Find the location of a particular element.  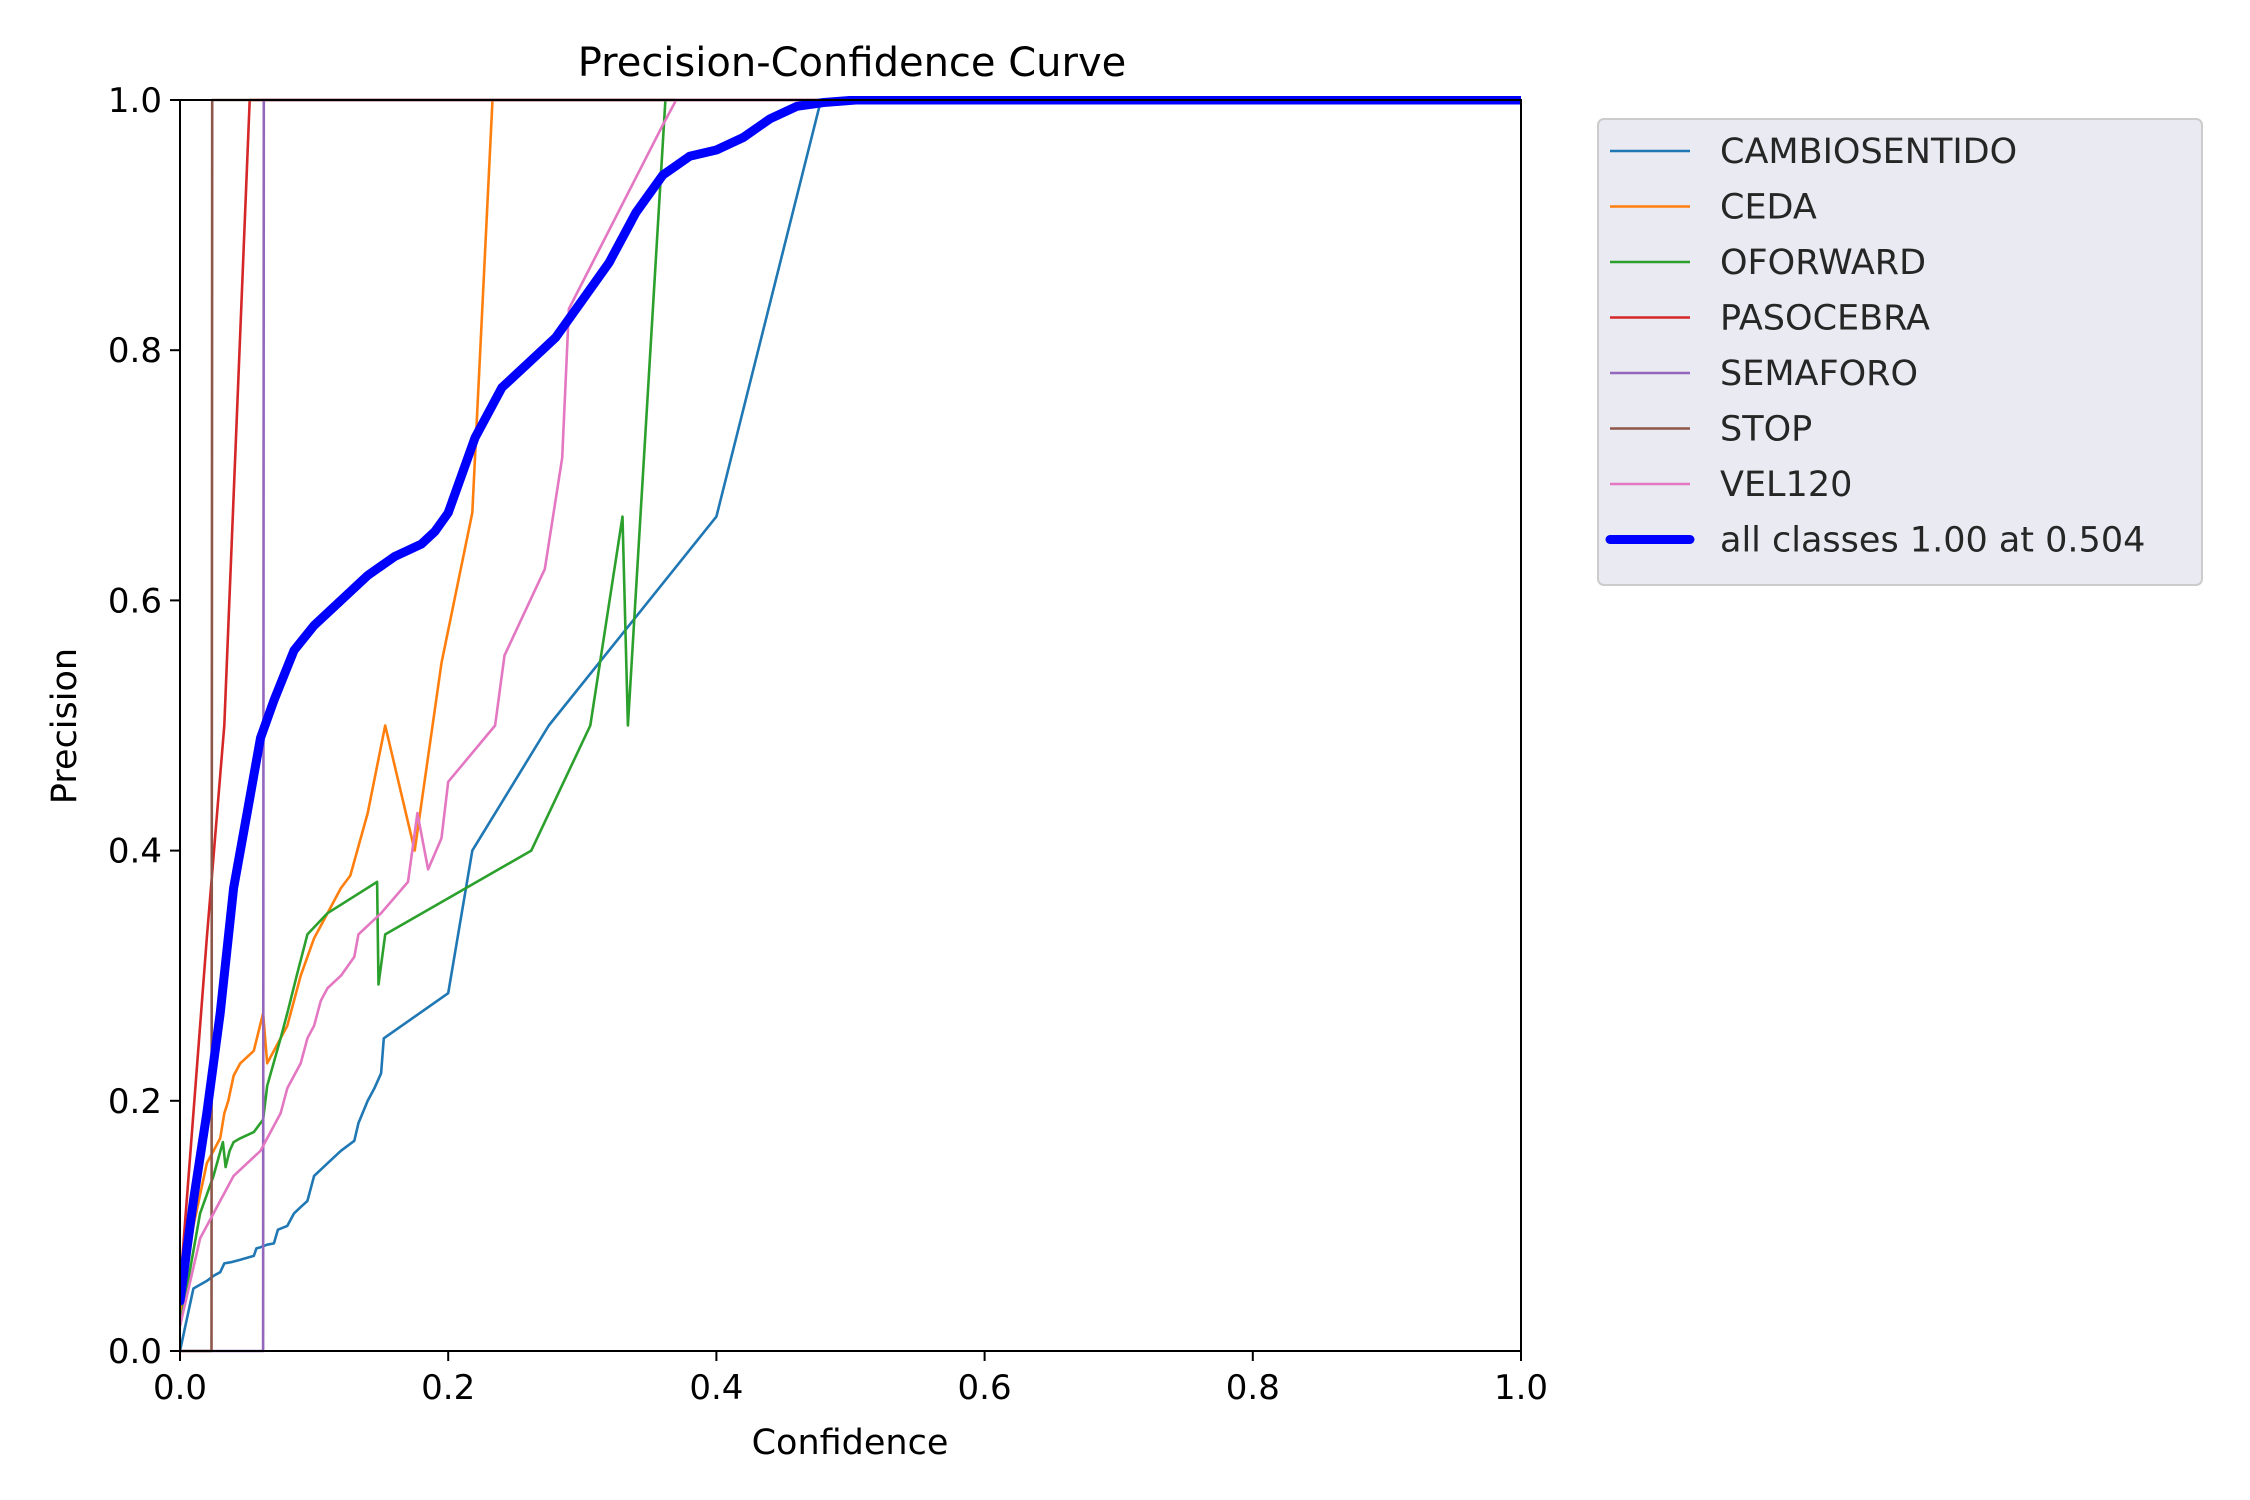

legend-label-0: CAMBIOSENTIDO is located at coordinates (1868, 152).